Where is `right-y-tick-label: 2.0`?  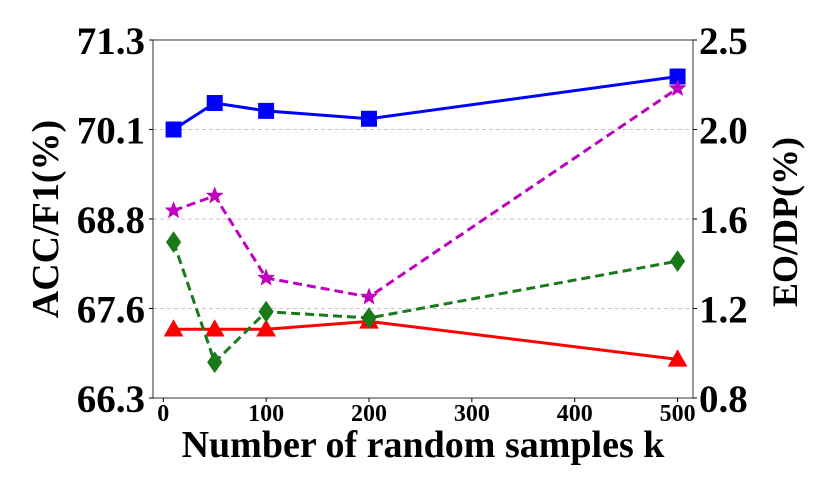
right-y-tick-label: 2.0 is located at coordinates (723, 131).